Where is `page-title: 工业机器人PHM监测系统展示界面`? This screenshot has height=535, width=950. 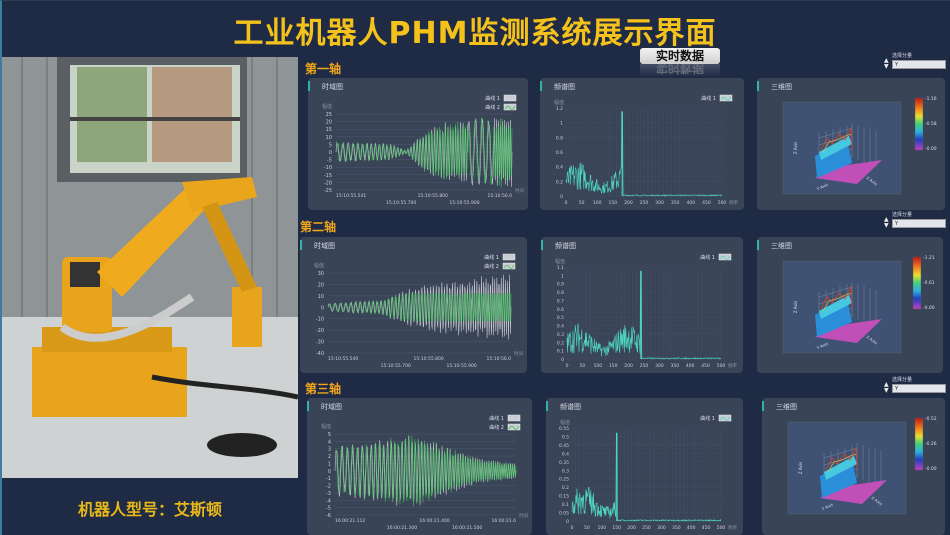 page-title: 工业机器人PHM监测系统展示界面 is located at coordinates (475, 33).